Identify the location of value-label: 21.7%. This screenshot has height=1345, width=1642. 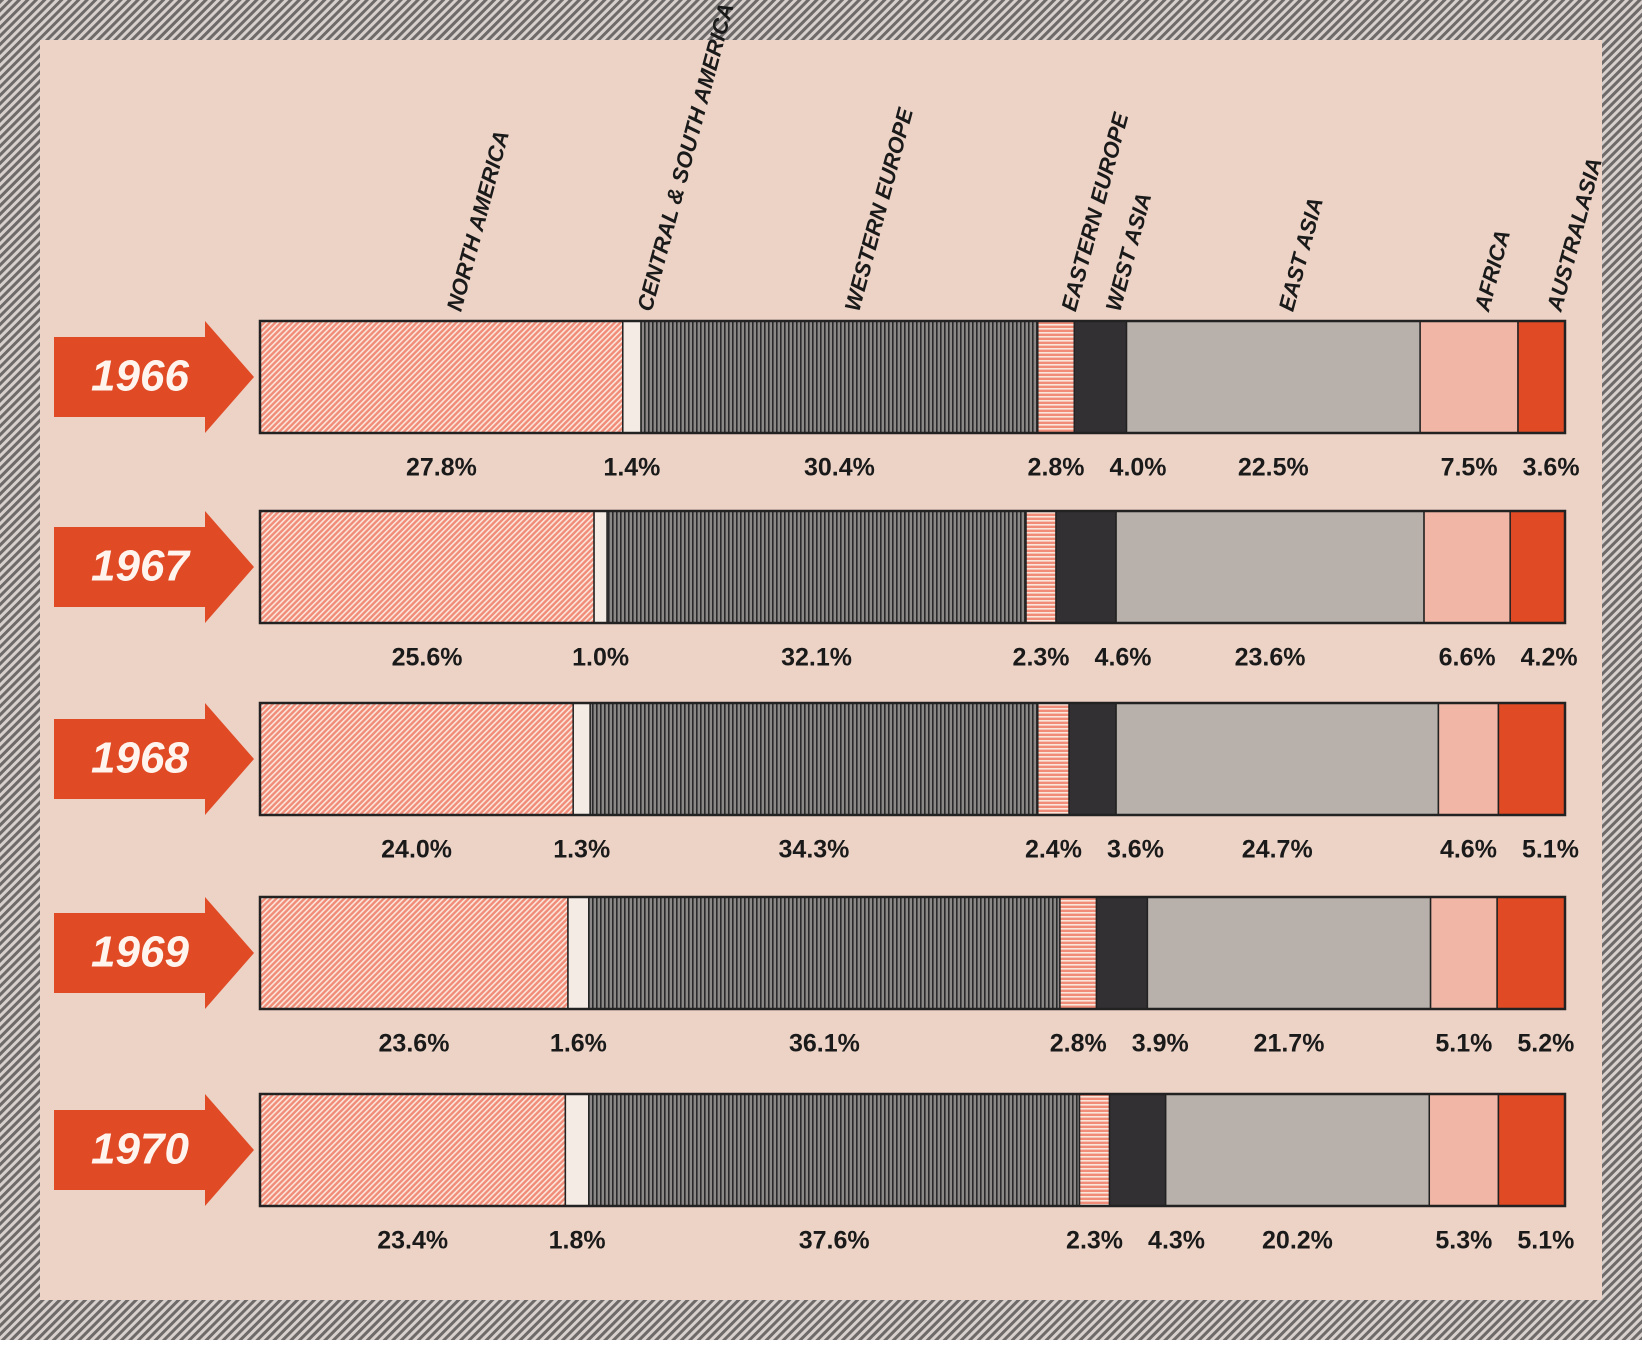
(1289, 1044).